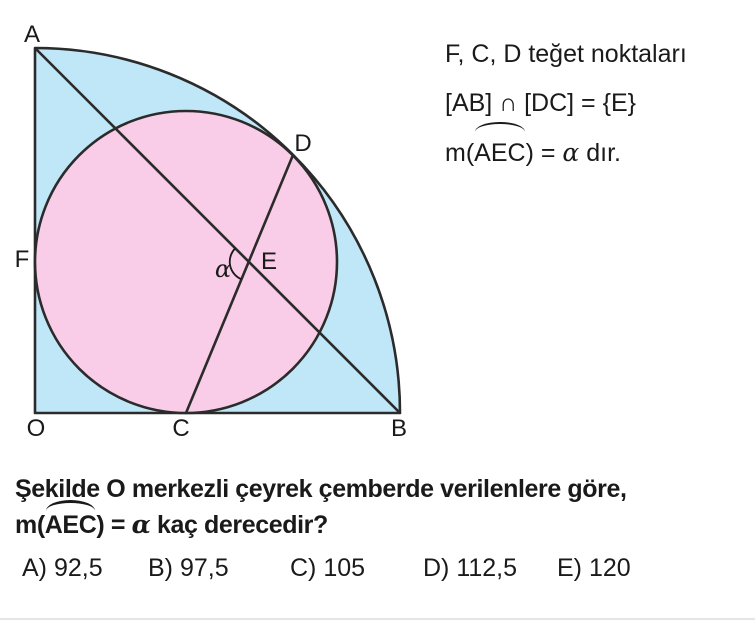  Describe the element at coordinates (269, 261) in the screenshot. I see `point-label-e: E` at that location.